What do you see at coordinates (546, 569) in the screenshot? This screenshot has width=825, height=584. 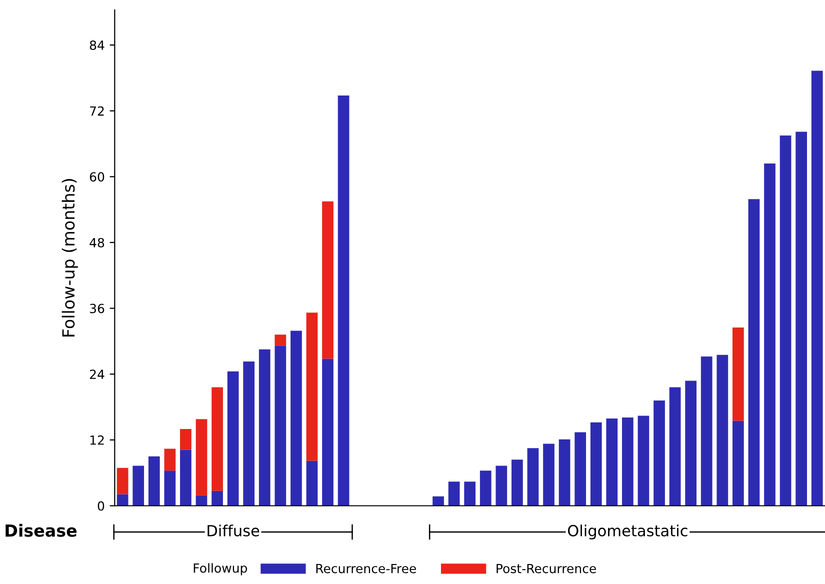 I see `legend-label: Post-Recurrence` at bounding box center [546, 569].